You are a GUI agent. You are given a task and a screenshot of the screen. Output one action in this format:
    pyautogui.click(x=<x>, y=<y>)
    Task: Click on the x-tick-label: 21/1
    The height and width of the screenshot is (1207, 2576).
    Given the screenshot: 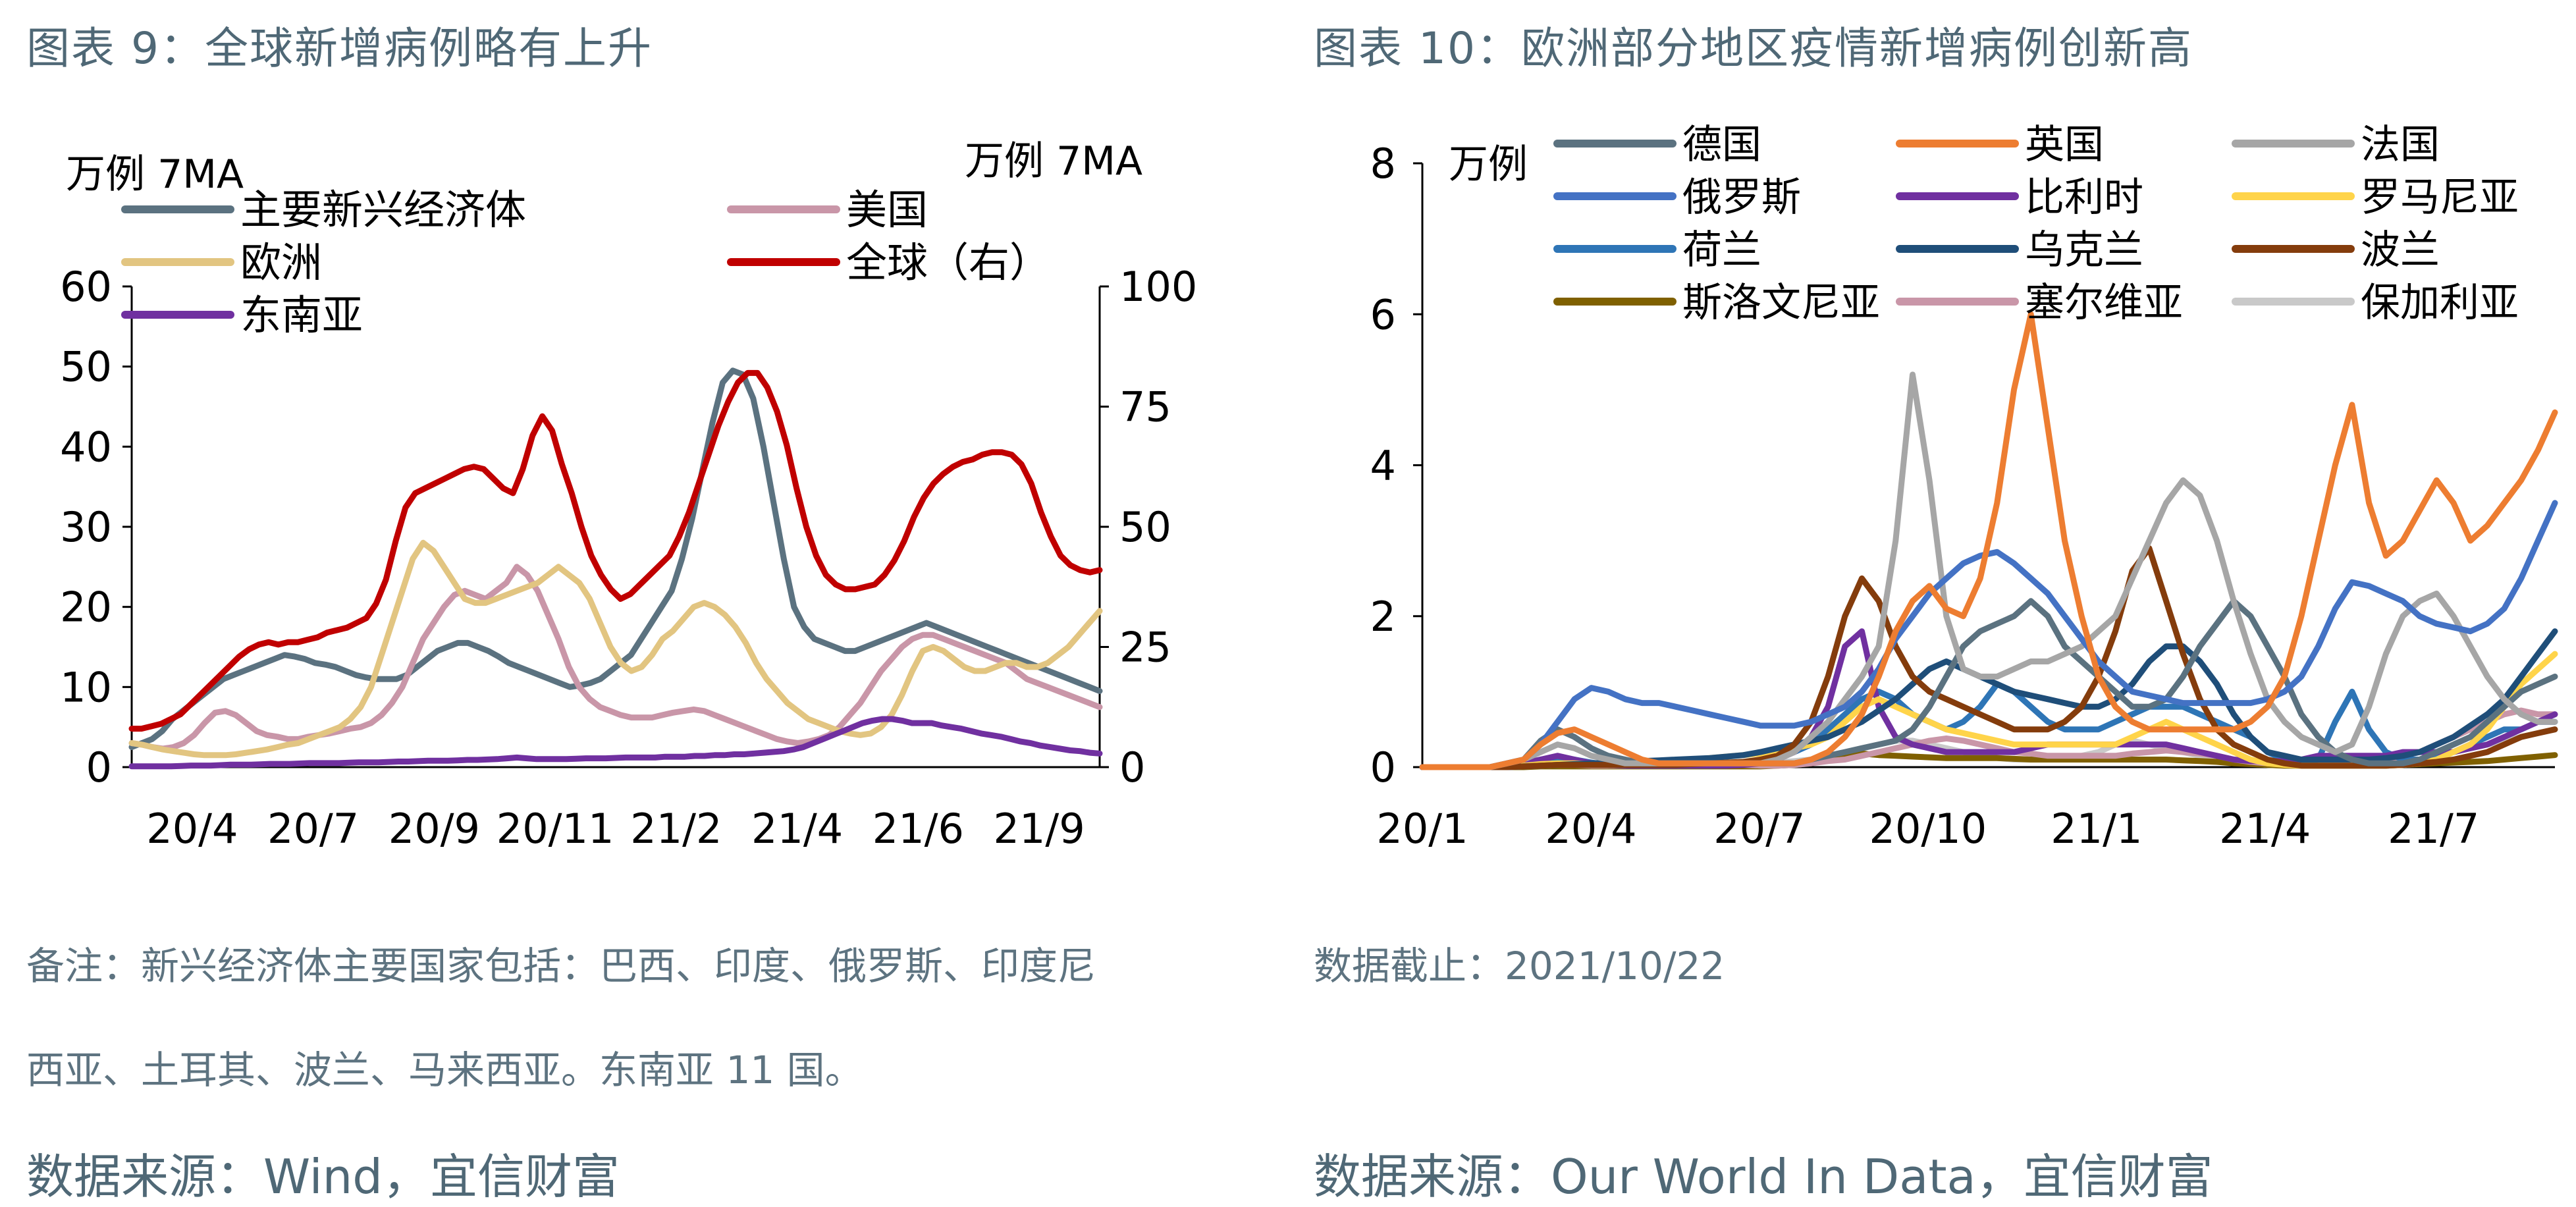 What is the action you would take?
    pyautogui.click(x=2096, y=829)
    